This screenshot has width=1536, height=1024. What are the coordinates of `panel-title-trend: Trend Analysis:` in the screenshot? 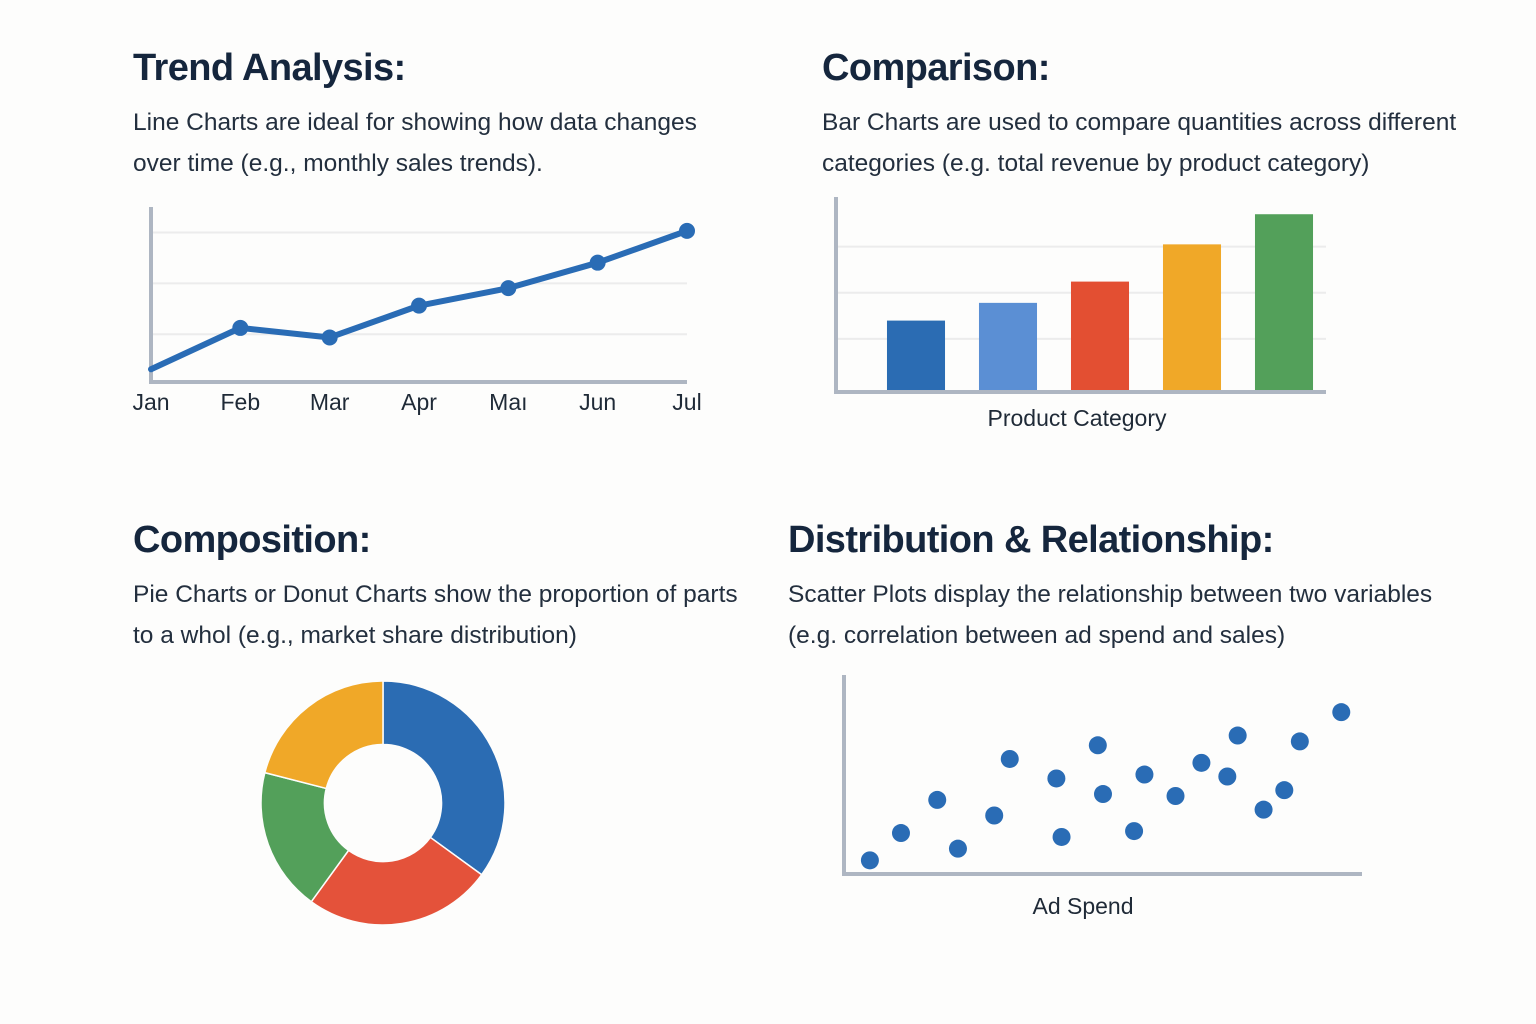 It's located at (269, 68).